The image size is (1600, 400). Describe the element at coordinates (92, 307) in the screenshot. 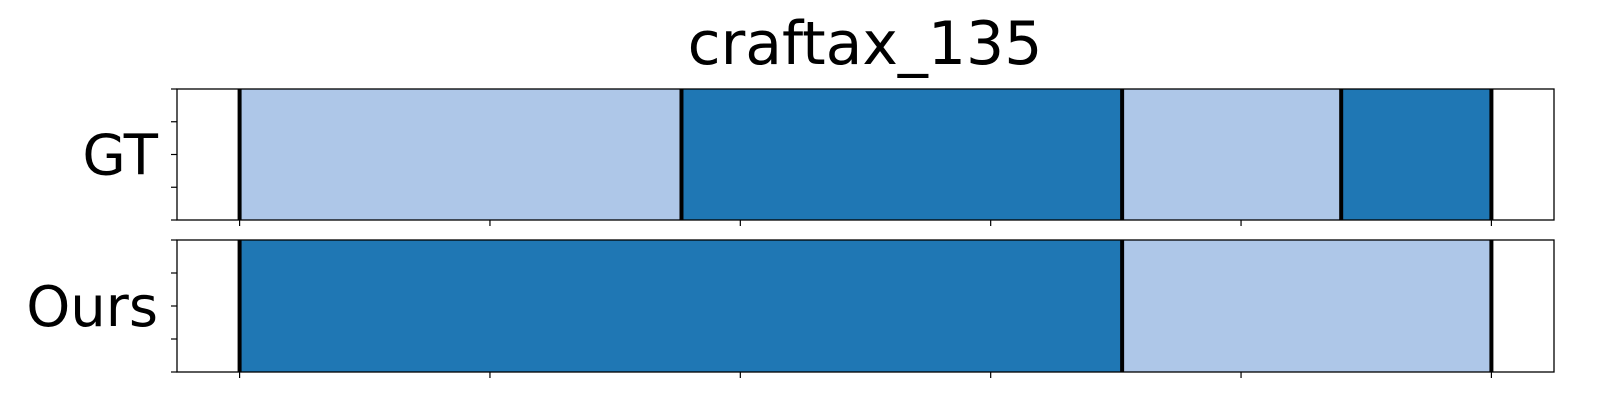

I see `row-label-ours: Ours` at that location.